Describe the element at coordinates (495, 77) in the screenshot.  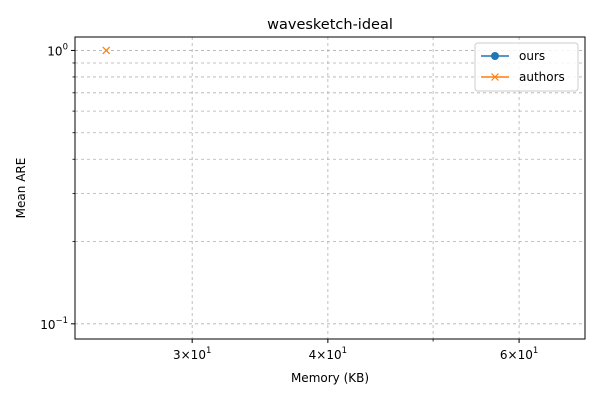
I see `legend-marker-authors` at that location.